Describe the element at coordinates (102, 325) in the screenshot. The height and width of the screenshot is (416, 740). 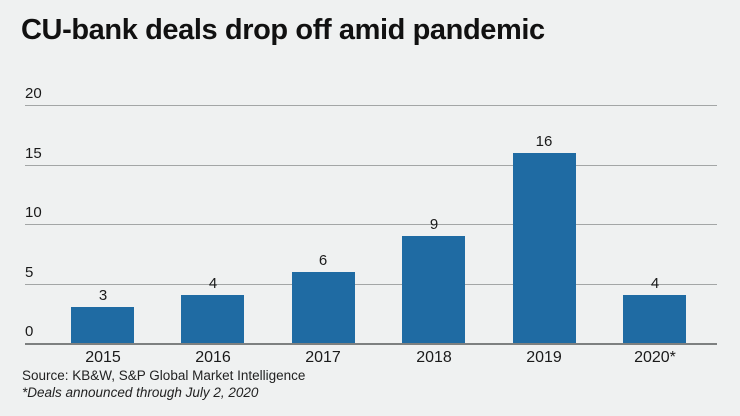
I see `bar-2015` at that location.